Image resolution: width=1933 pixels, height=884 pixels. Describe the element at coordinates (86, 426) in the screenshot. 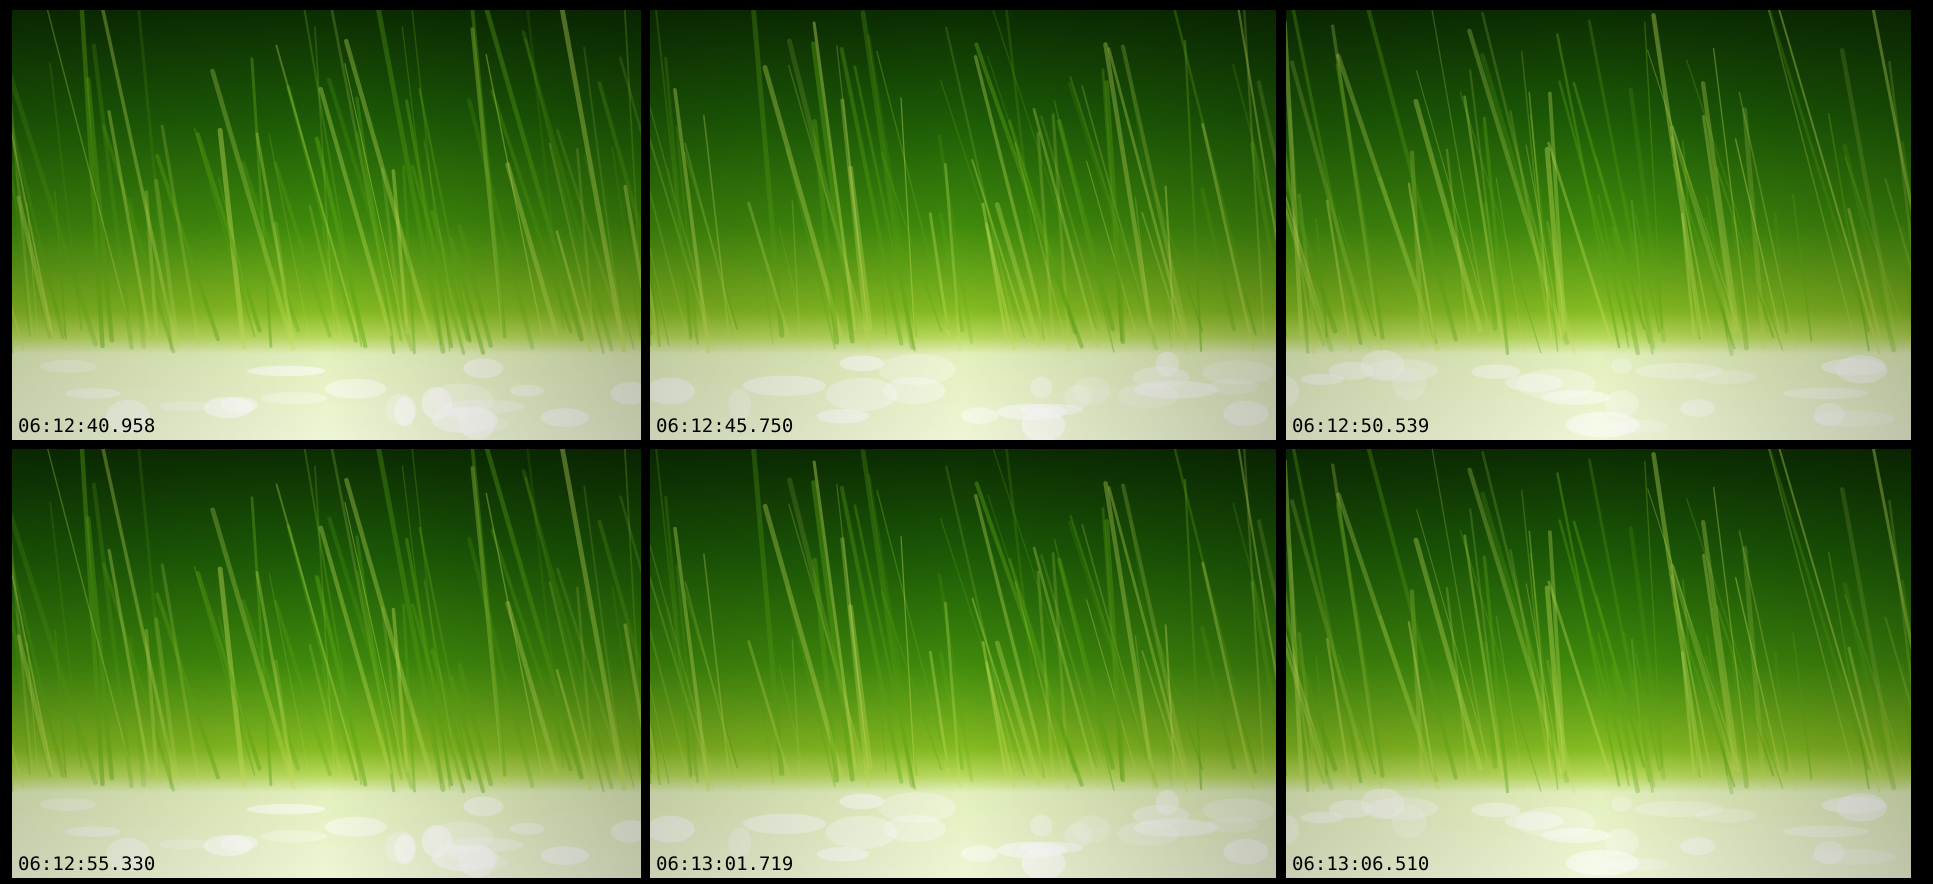

I see `timestamp: 06:12:40.958` at that location.